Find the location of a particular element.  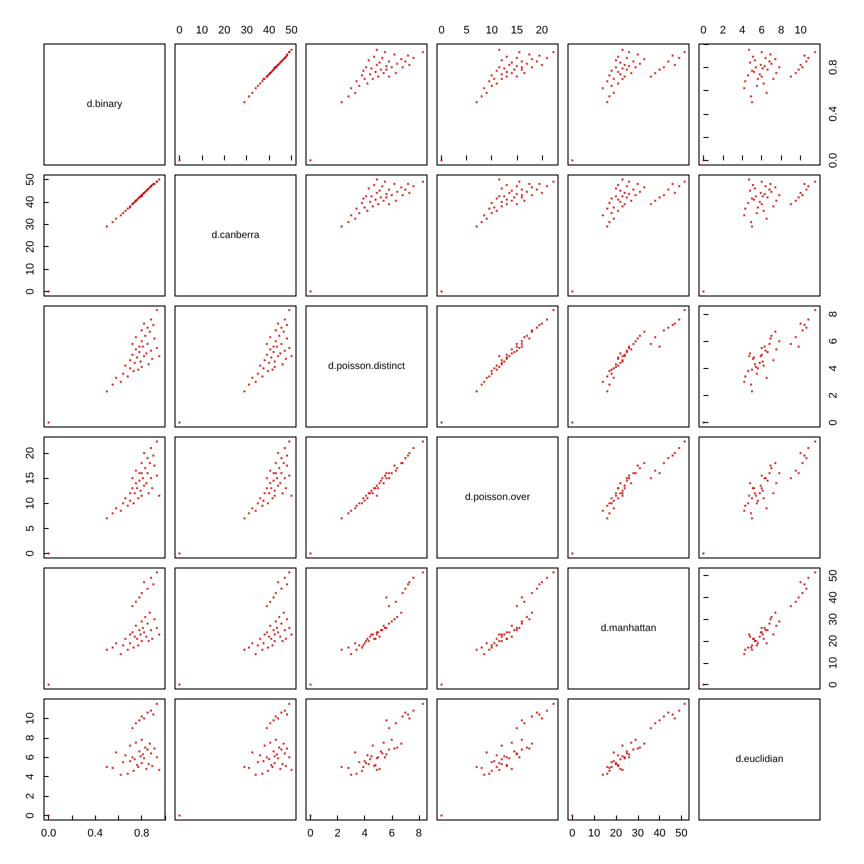

text: d.poisson.over is located at coordinates (497, 497).